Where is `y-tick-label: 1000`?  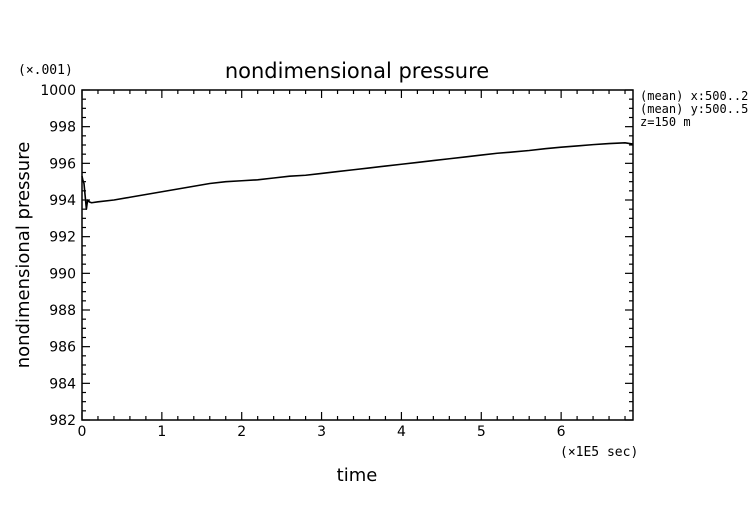
y-tick-label: 1000 is located at coordinates (58, 91).